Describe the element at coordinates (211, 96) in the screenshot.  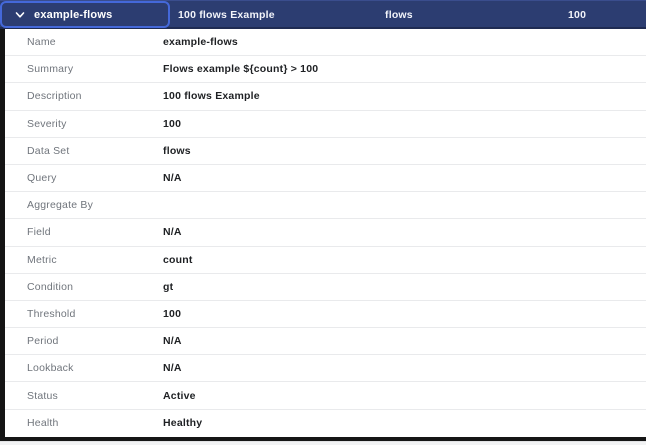
I see `detail-row-value: 100 flows Example` at that location.